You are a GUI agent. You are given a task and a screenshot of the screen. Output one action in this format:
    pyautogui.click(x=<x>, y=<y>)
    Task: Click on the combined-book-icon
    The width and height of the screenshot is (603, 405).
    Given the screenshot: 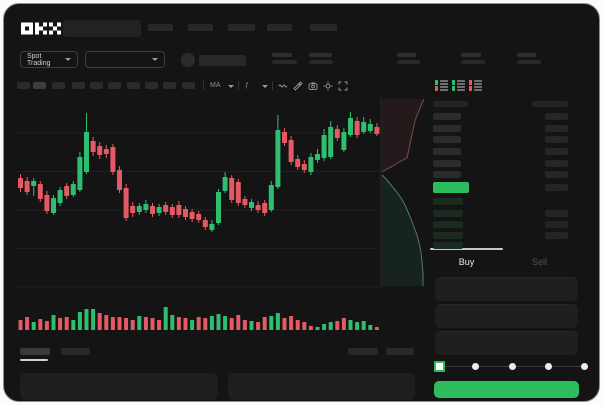 What is the action you would take?
    pyautogui.click(x=441, y=85)
    